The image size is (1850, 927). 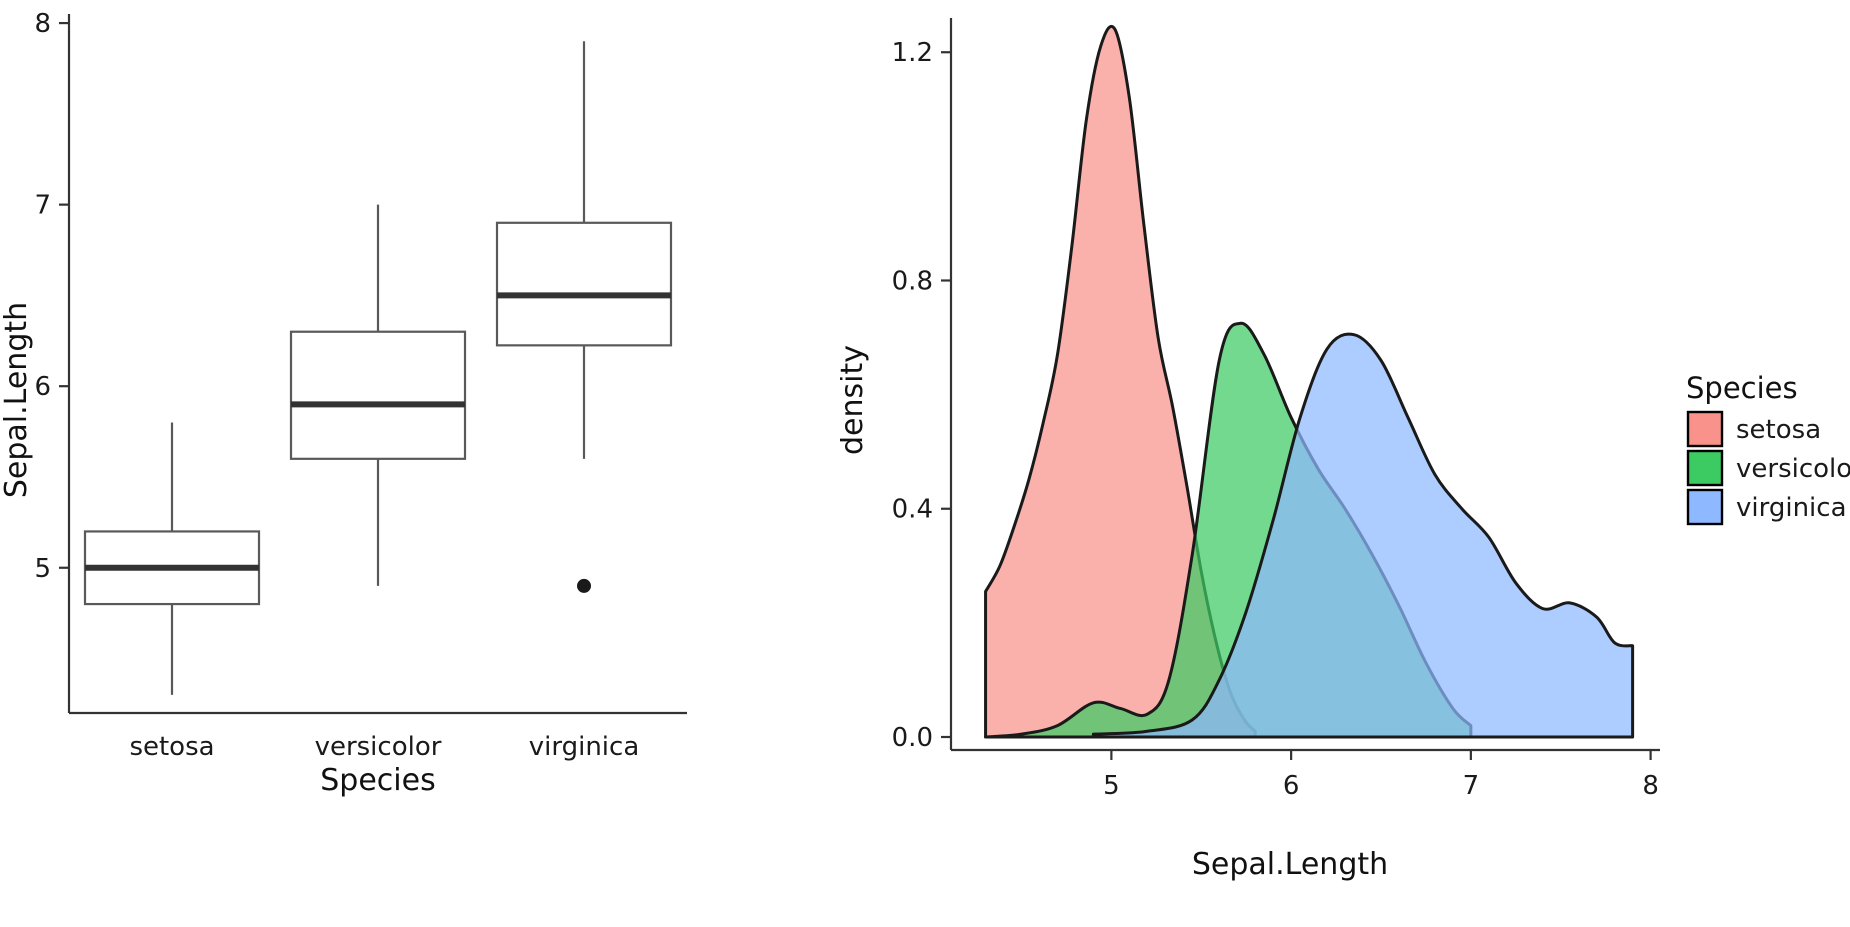 I want to click on legend-items: setosa versicolor virginica, so click(x=1768, y=468).